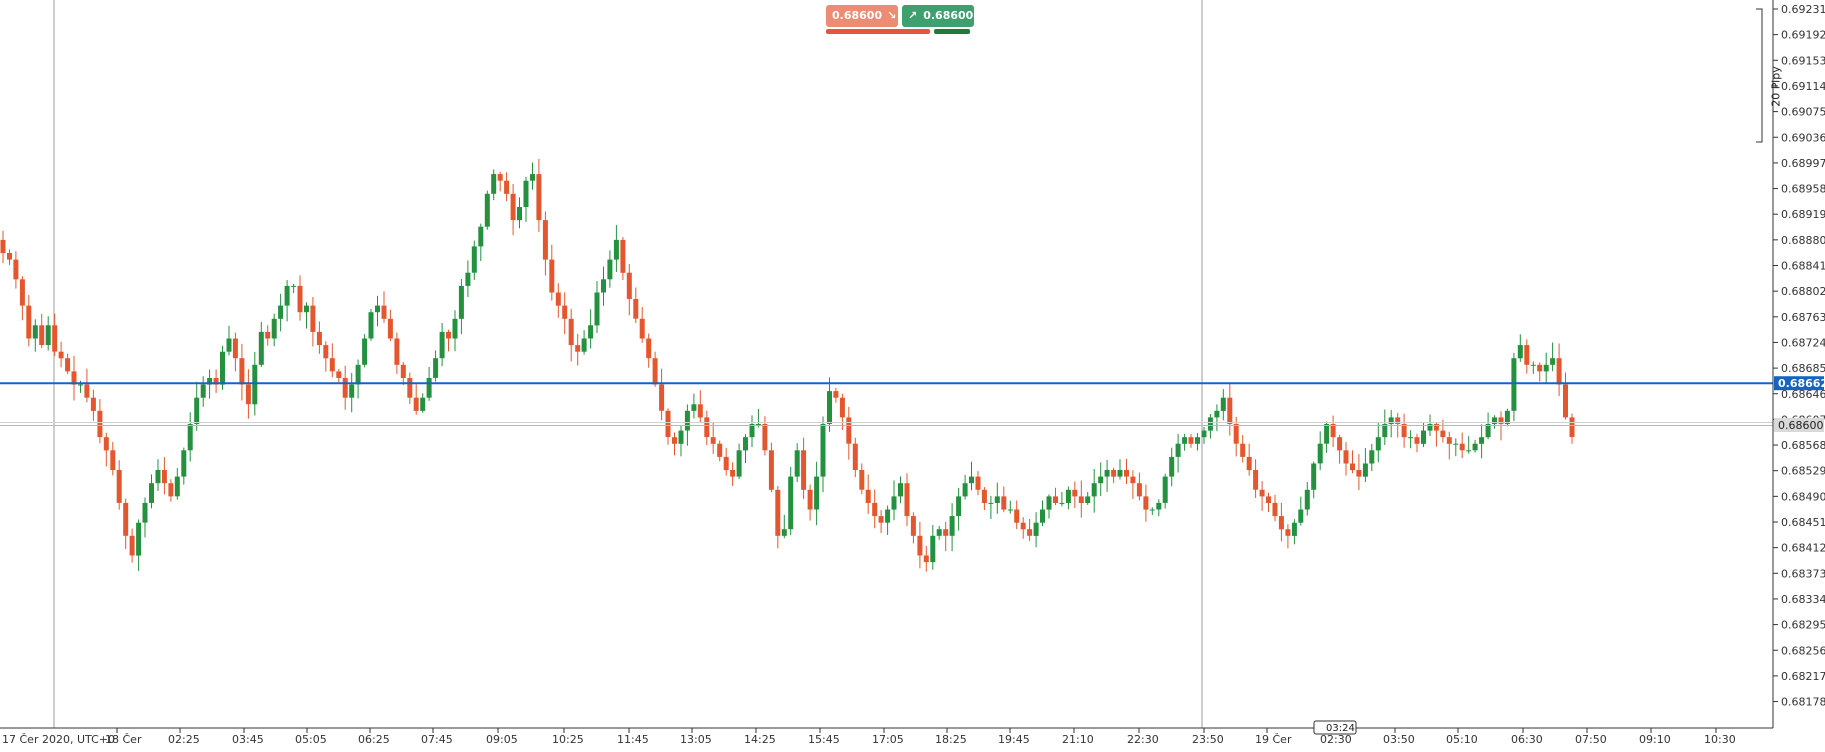 The image size is (1825, 752). What do you see at coordinates (1336, 739) in the screenshot?
I see `time-tick-label: 02:30` at bounding box center [1336, 739].